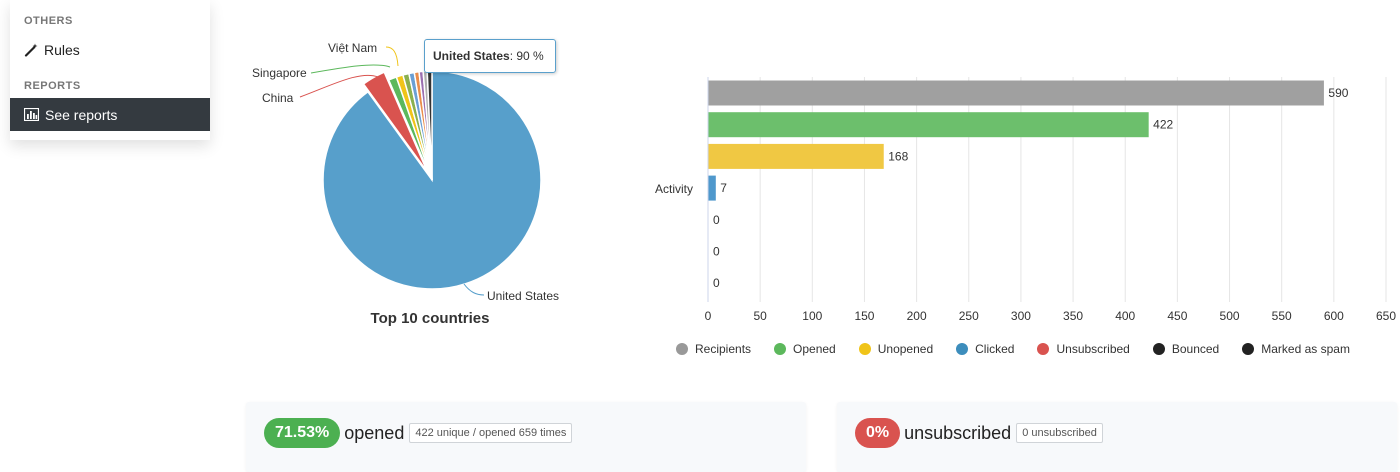  Describe the element at coordinates (1073, 316) in the screenshot. I see `x-tick-label: 350` at that location.